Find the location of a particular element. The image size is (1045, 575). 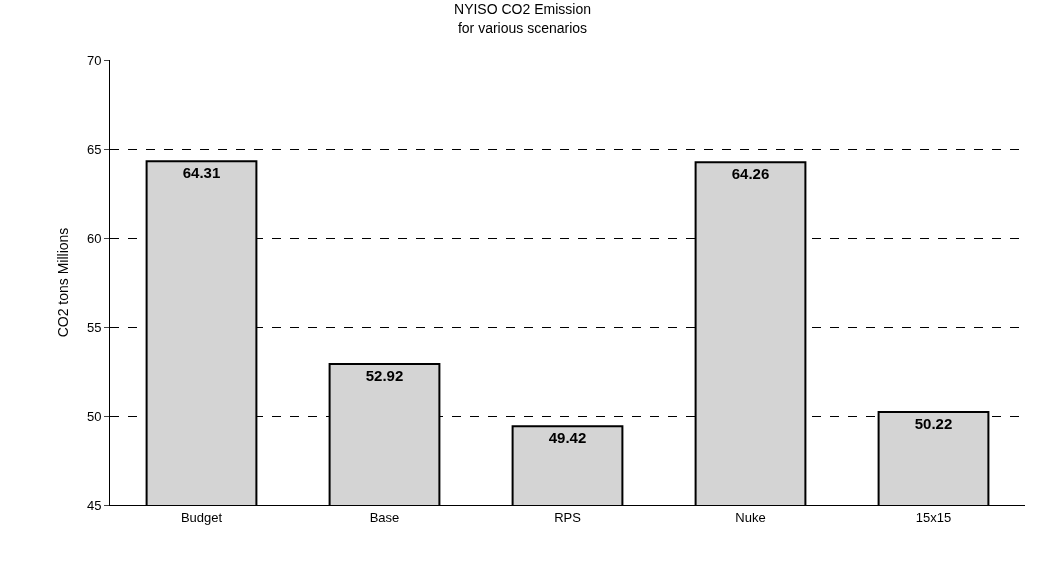

x-tick-label: Nuke is located at coordinates (750, 517).